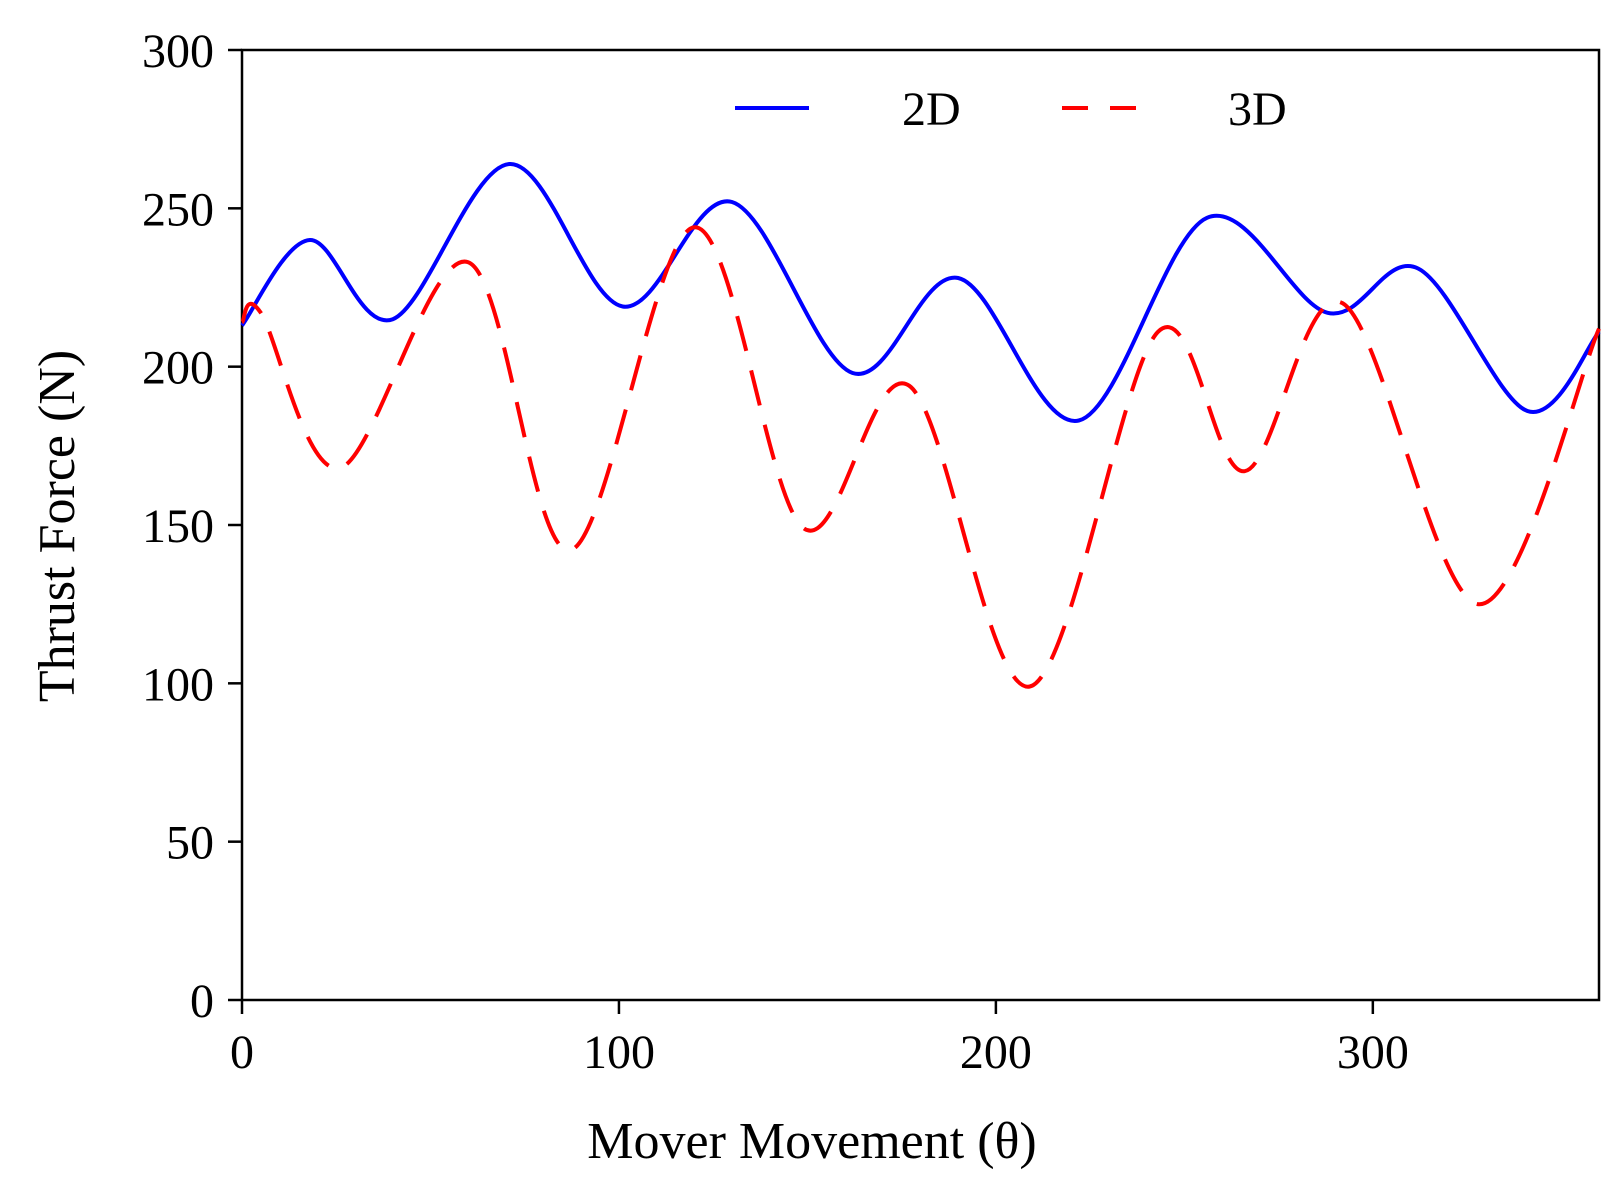 The height and width of the screenshot is (1193, 1621). Describe the element at coordinates (178, 51) in the screenshot. I see `y-tick-label: 300` at that location.